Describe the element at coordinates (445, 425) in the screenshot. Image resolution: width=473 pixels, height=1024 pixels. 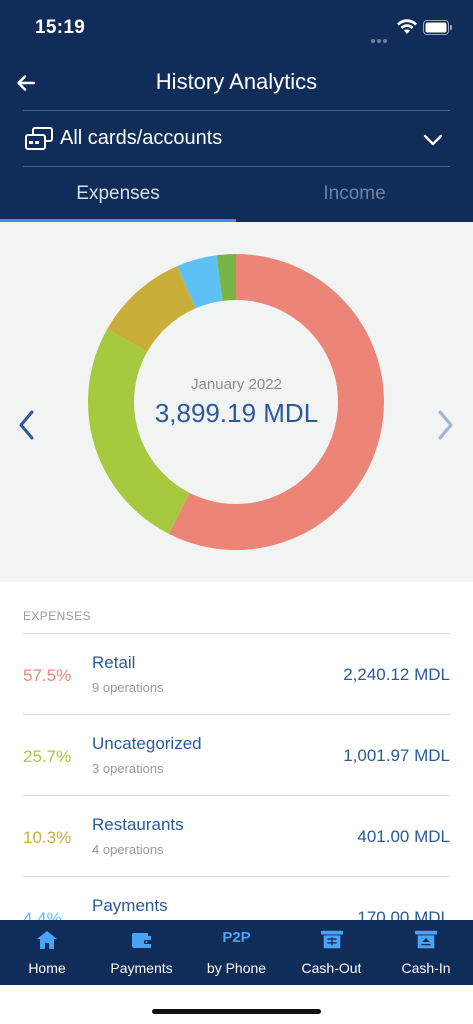
I see `next-period-arrow-icon` at that location.